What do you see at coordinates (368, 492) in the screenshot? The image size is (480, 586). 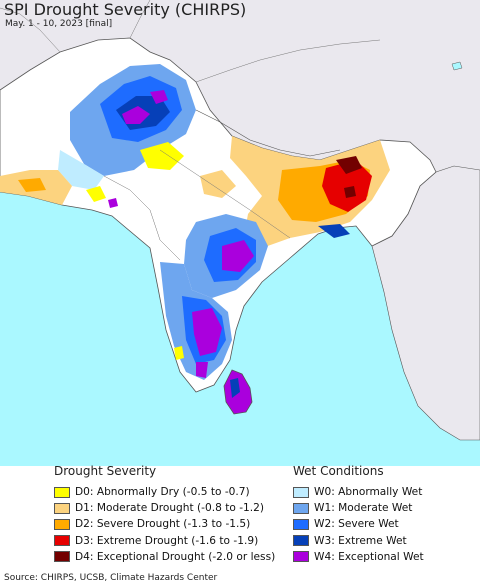 I see `legend-label: W0: Abnormally Wet` at bounding box center [368, 492].